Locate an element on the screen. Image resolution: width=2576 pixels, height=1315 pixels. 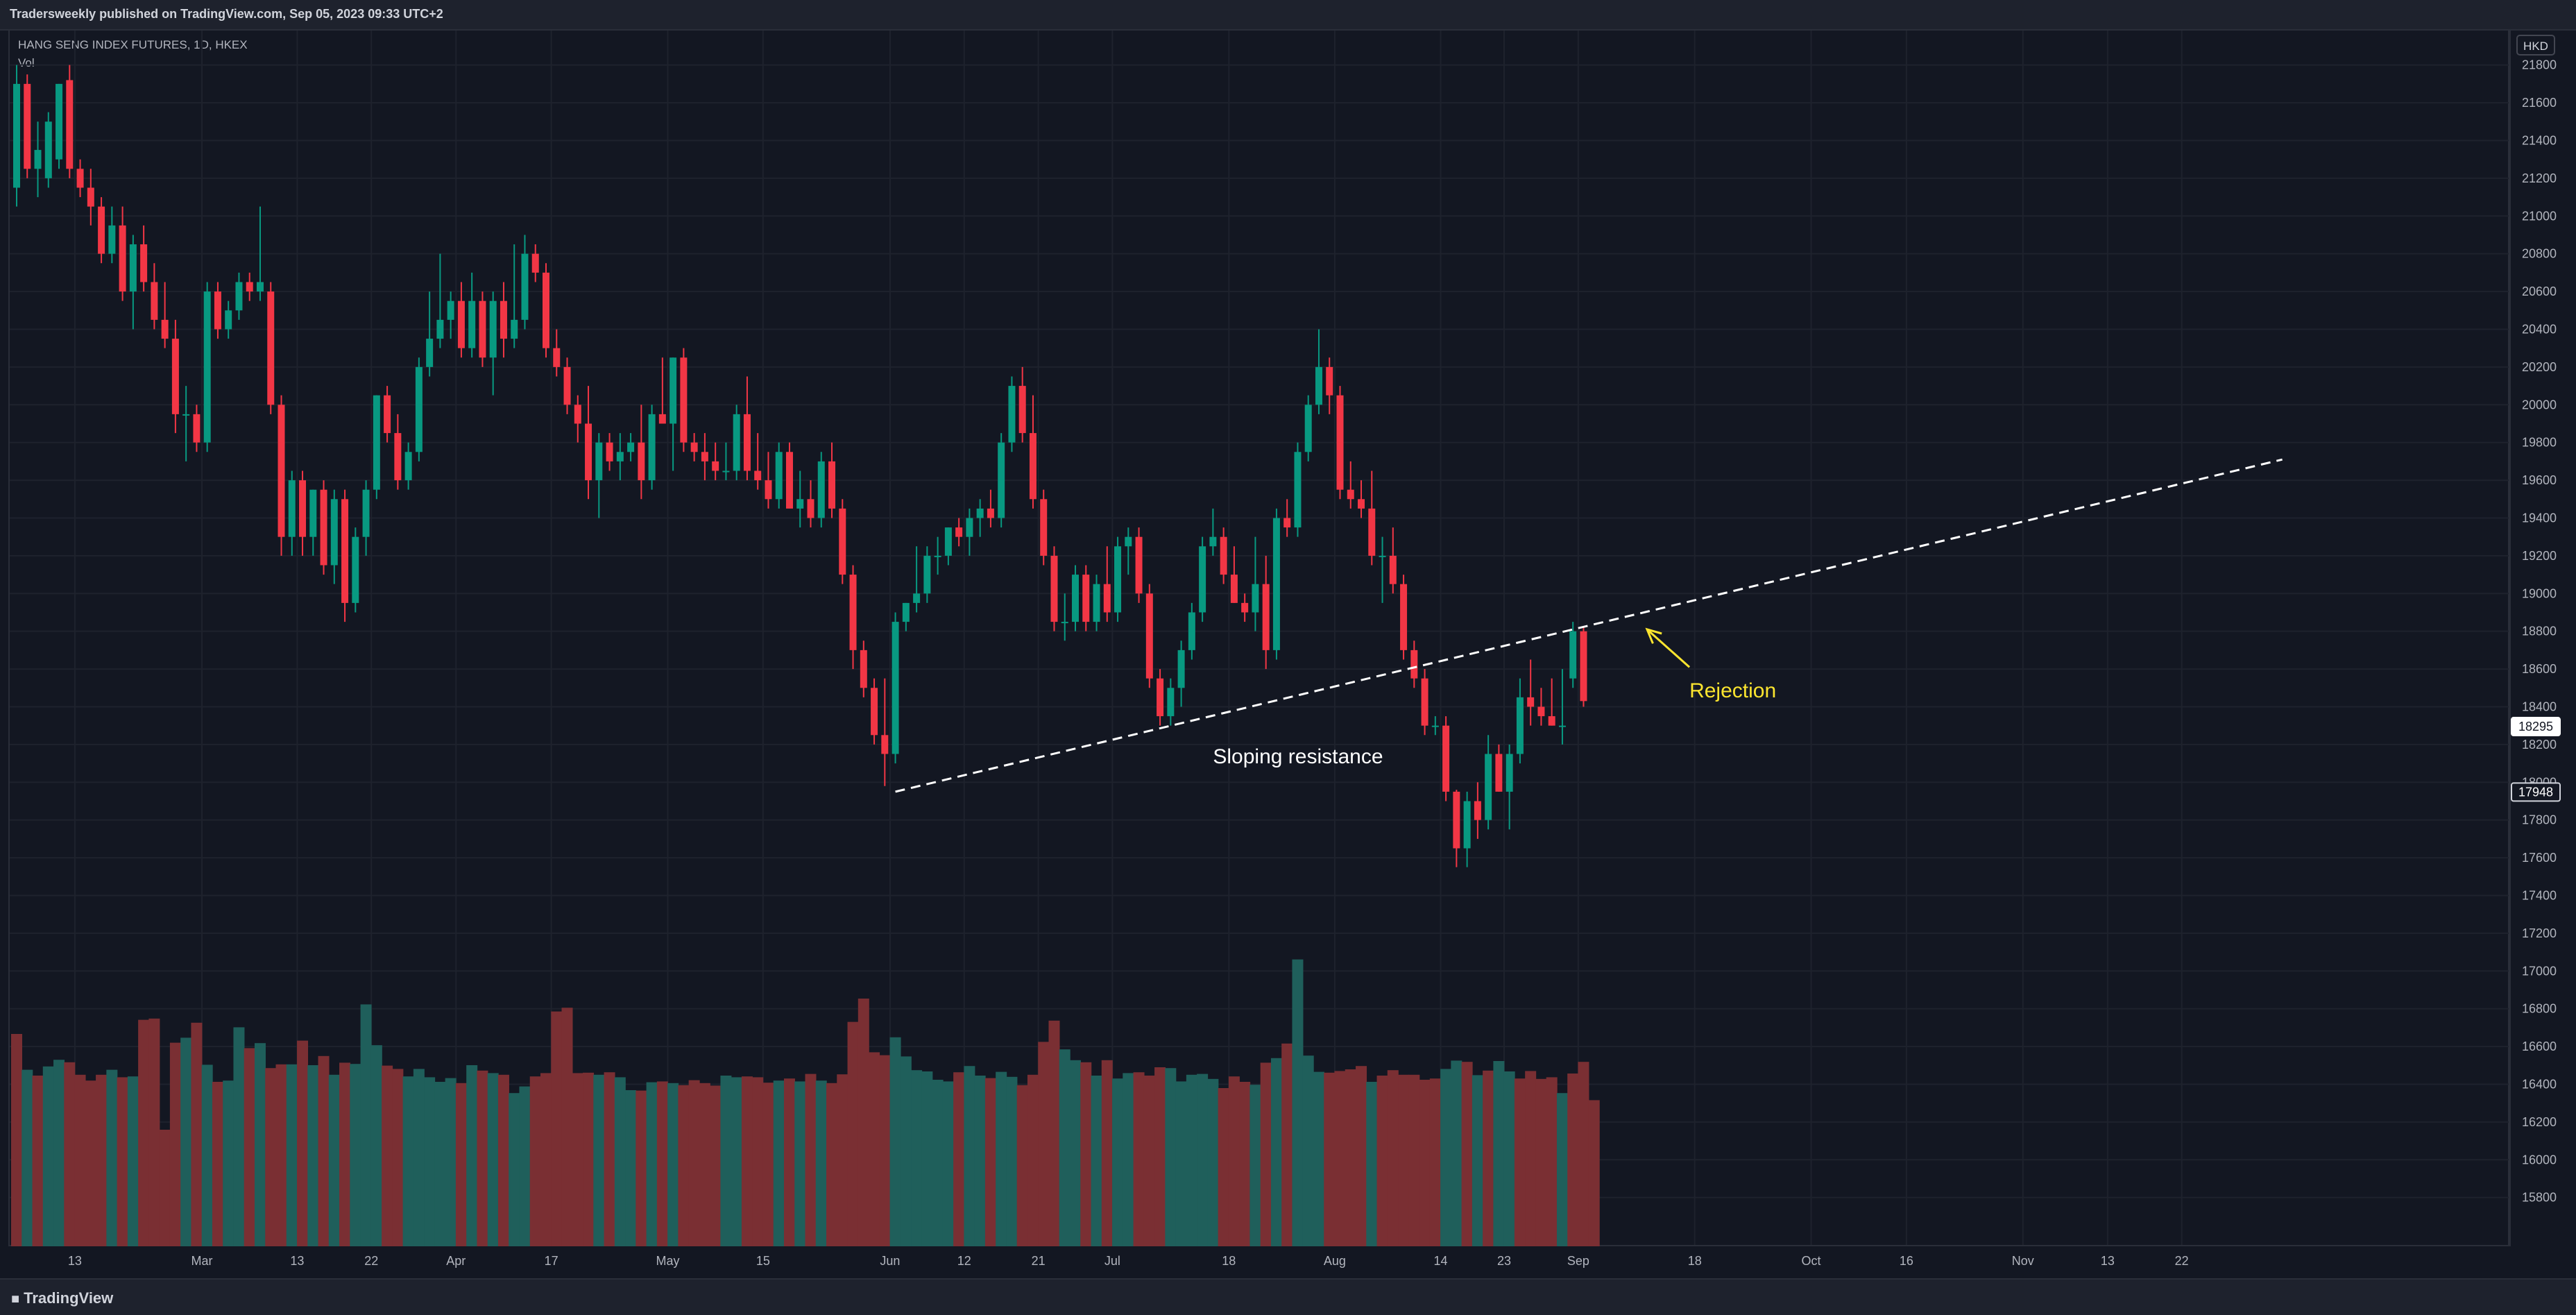
y-tick-label: 19400 is located at coordinates (2539, 518).